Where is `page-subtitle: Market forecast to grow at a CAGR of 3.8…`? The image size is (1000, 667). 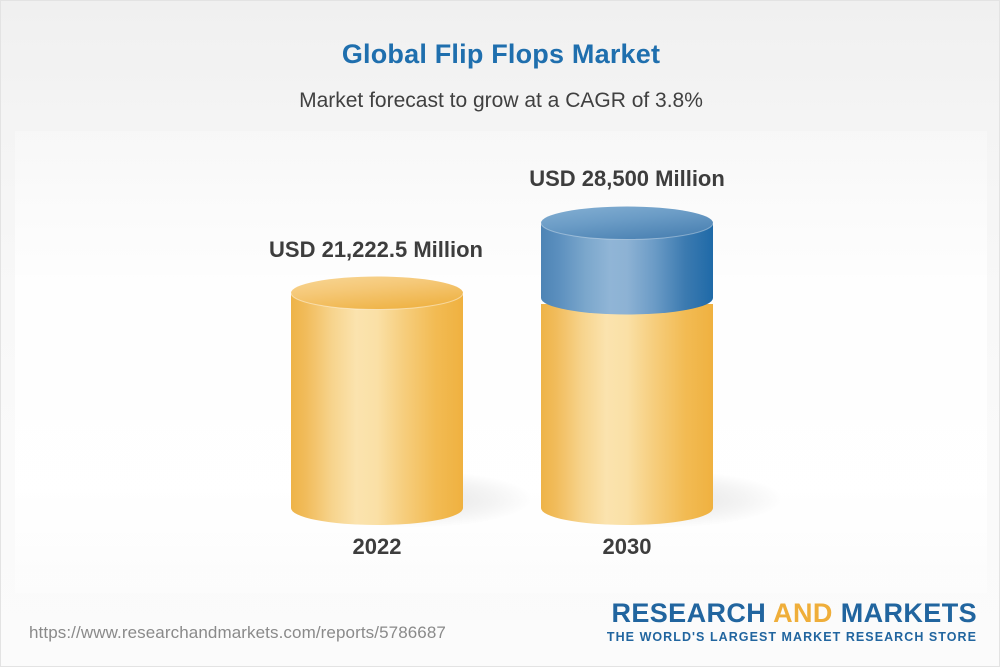
page-subtitle: Market forecast to grow at a CAGR of 3.8… is located at coordinates (501, 100).